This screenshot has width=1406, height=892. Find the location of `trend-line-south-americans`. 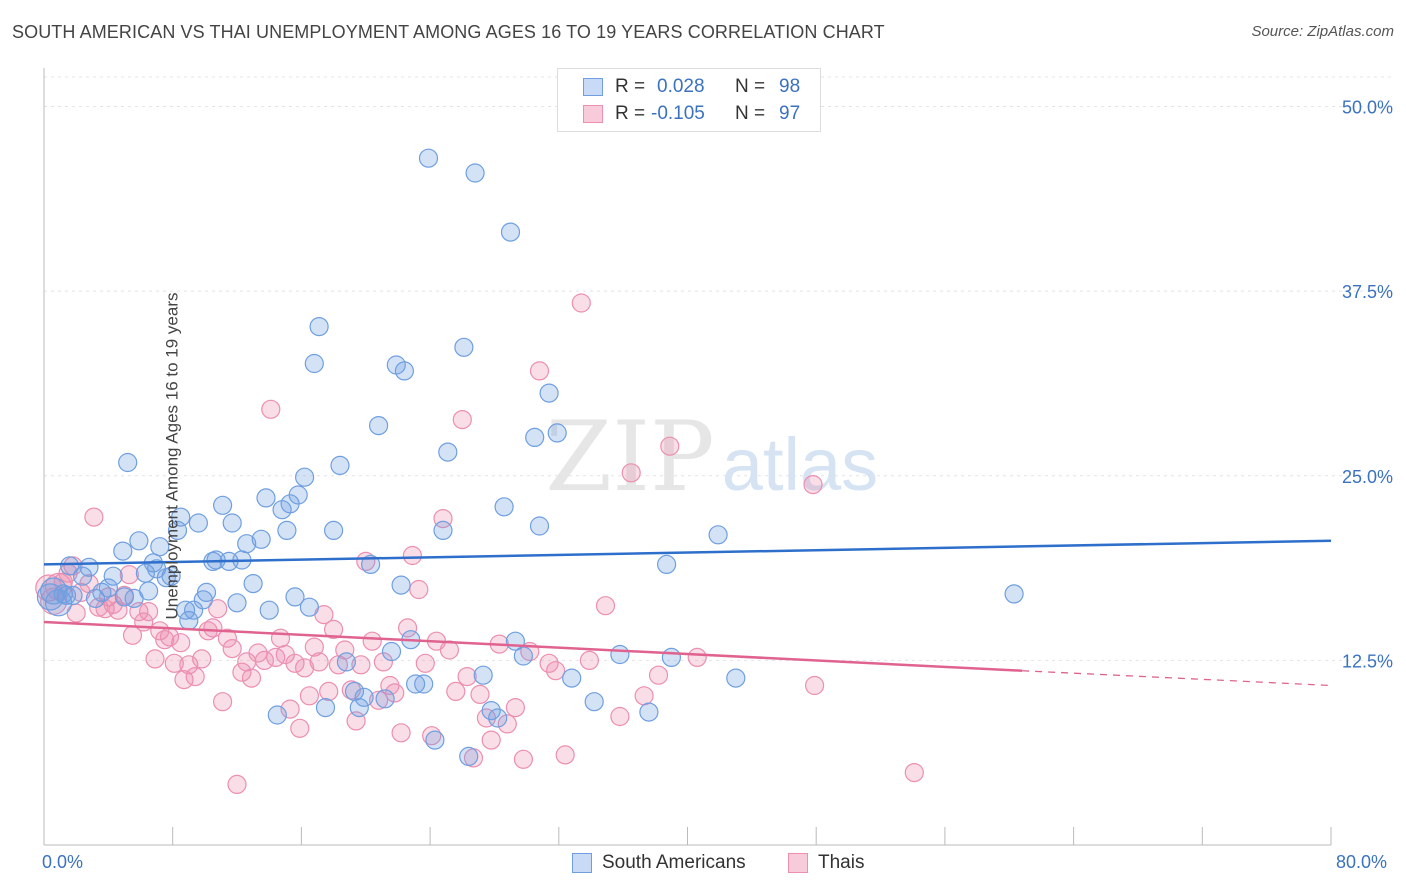

trend-line-south-americans is located at coordinates (687, 552).